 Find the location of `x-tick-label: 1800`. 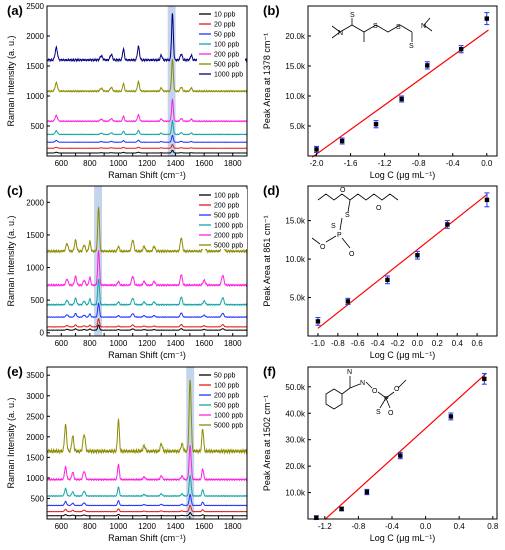

x-tick-label: 1800 is located at coordinates (233, 526).